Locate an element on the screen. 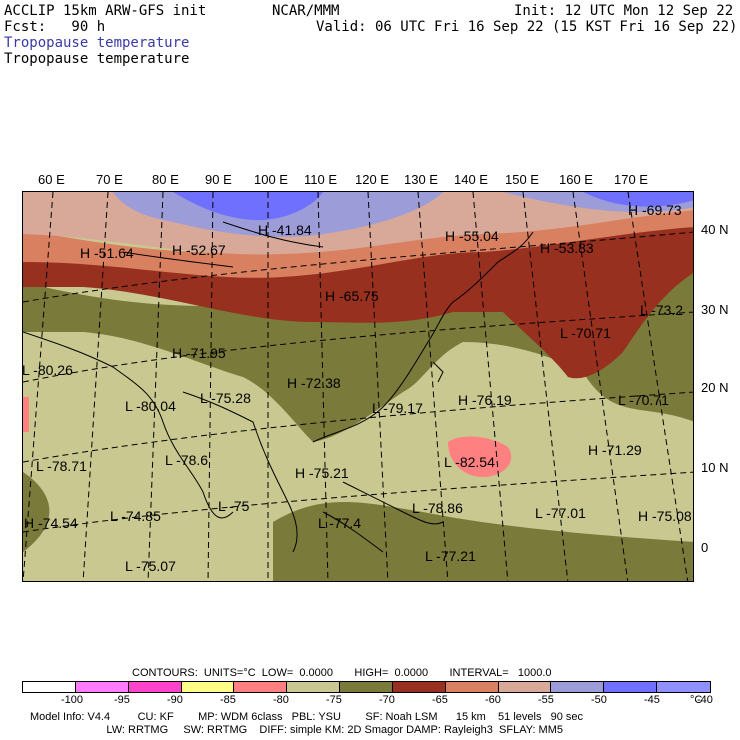 The height and width of the screenshot is (740, 740). center-label: H -53.83 is located at coordinates (567, 248).